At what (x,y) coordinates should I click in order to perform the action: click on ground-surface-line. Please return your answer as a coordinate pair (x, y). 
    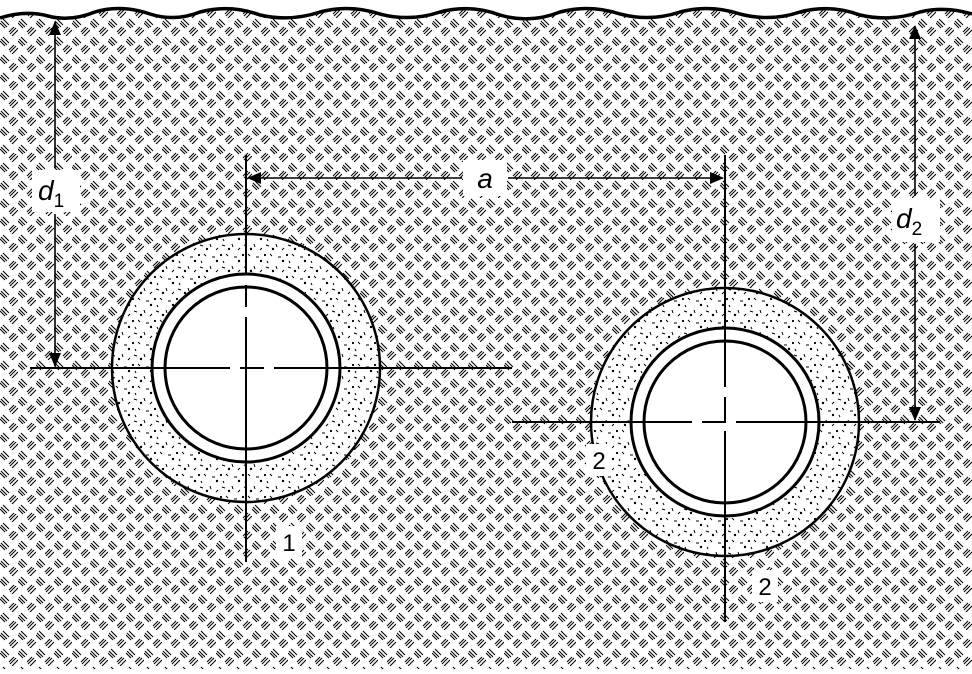
    Looking at the image, I should click on (486, 13).